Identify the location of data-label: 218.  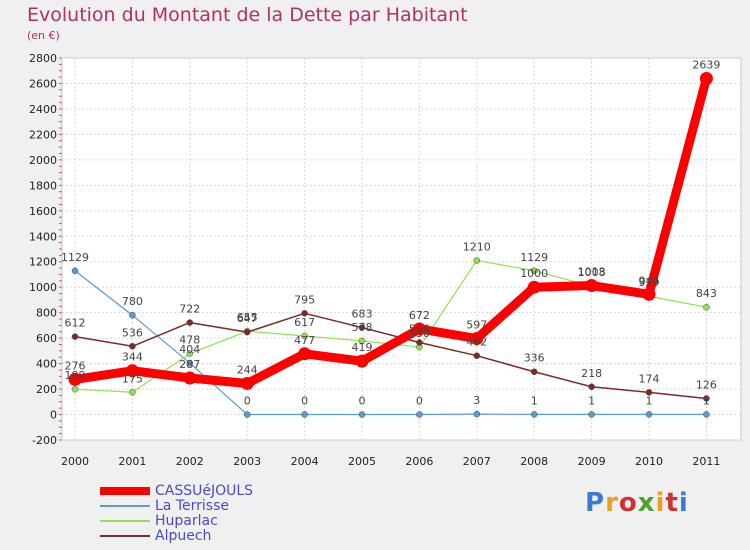
(591, 373).